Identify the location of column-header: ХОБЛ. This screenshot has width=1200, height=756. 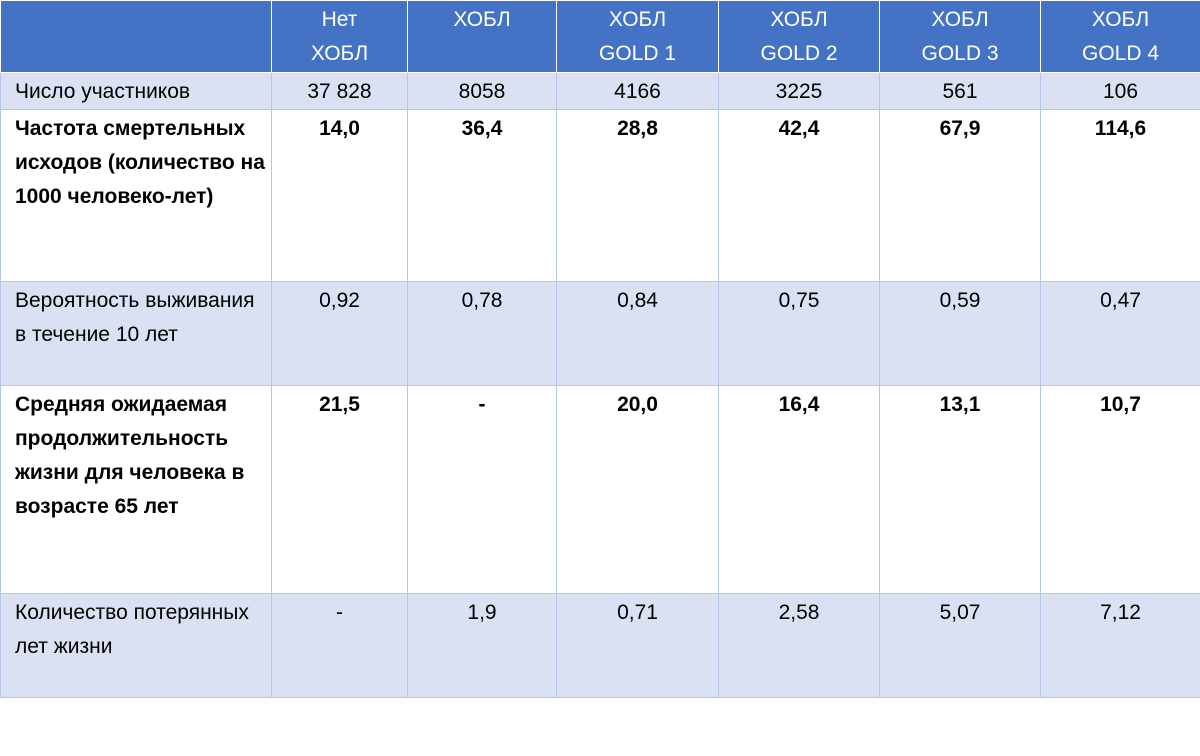
(482, 36).